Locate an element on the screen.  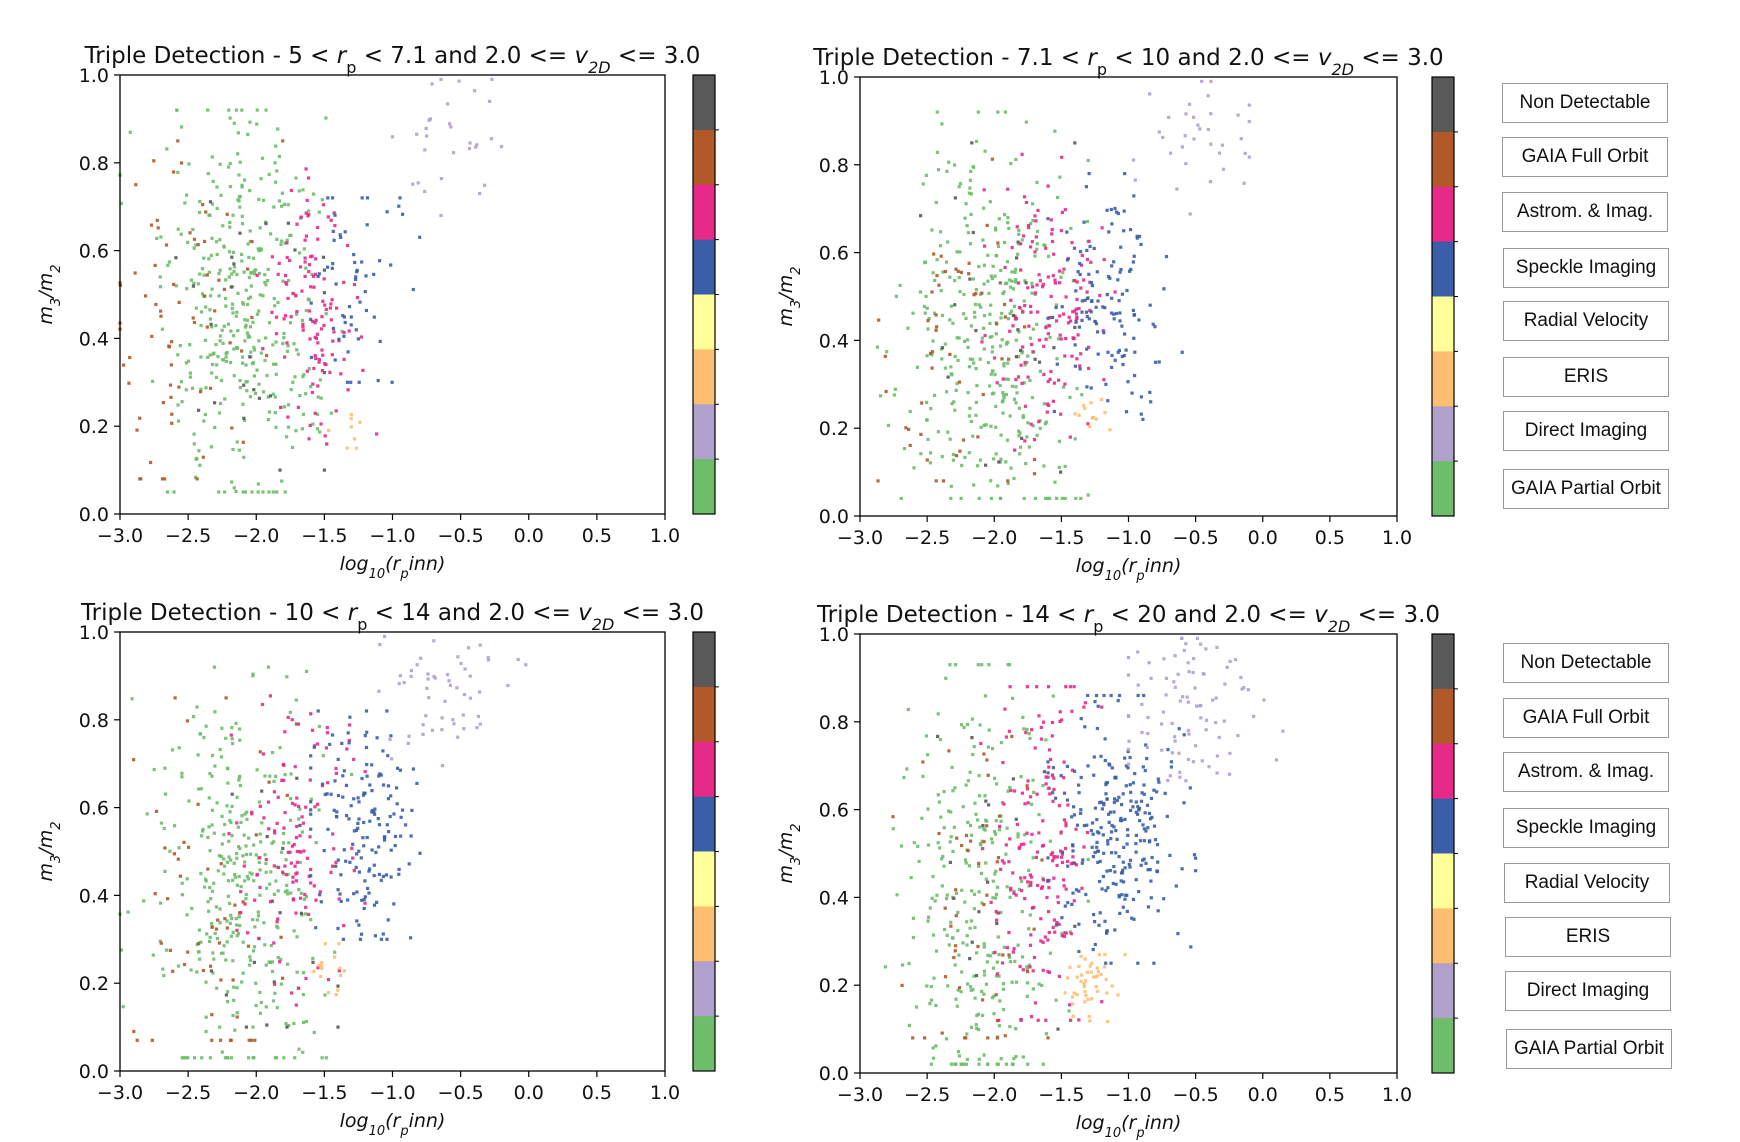
legend-item: GAIA Partial Orbit is located at coordinates (1586, 489).